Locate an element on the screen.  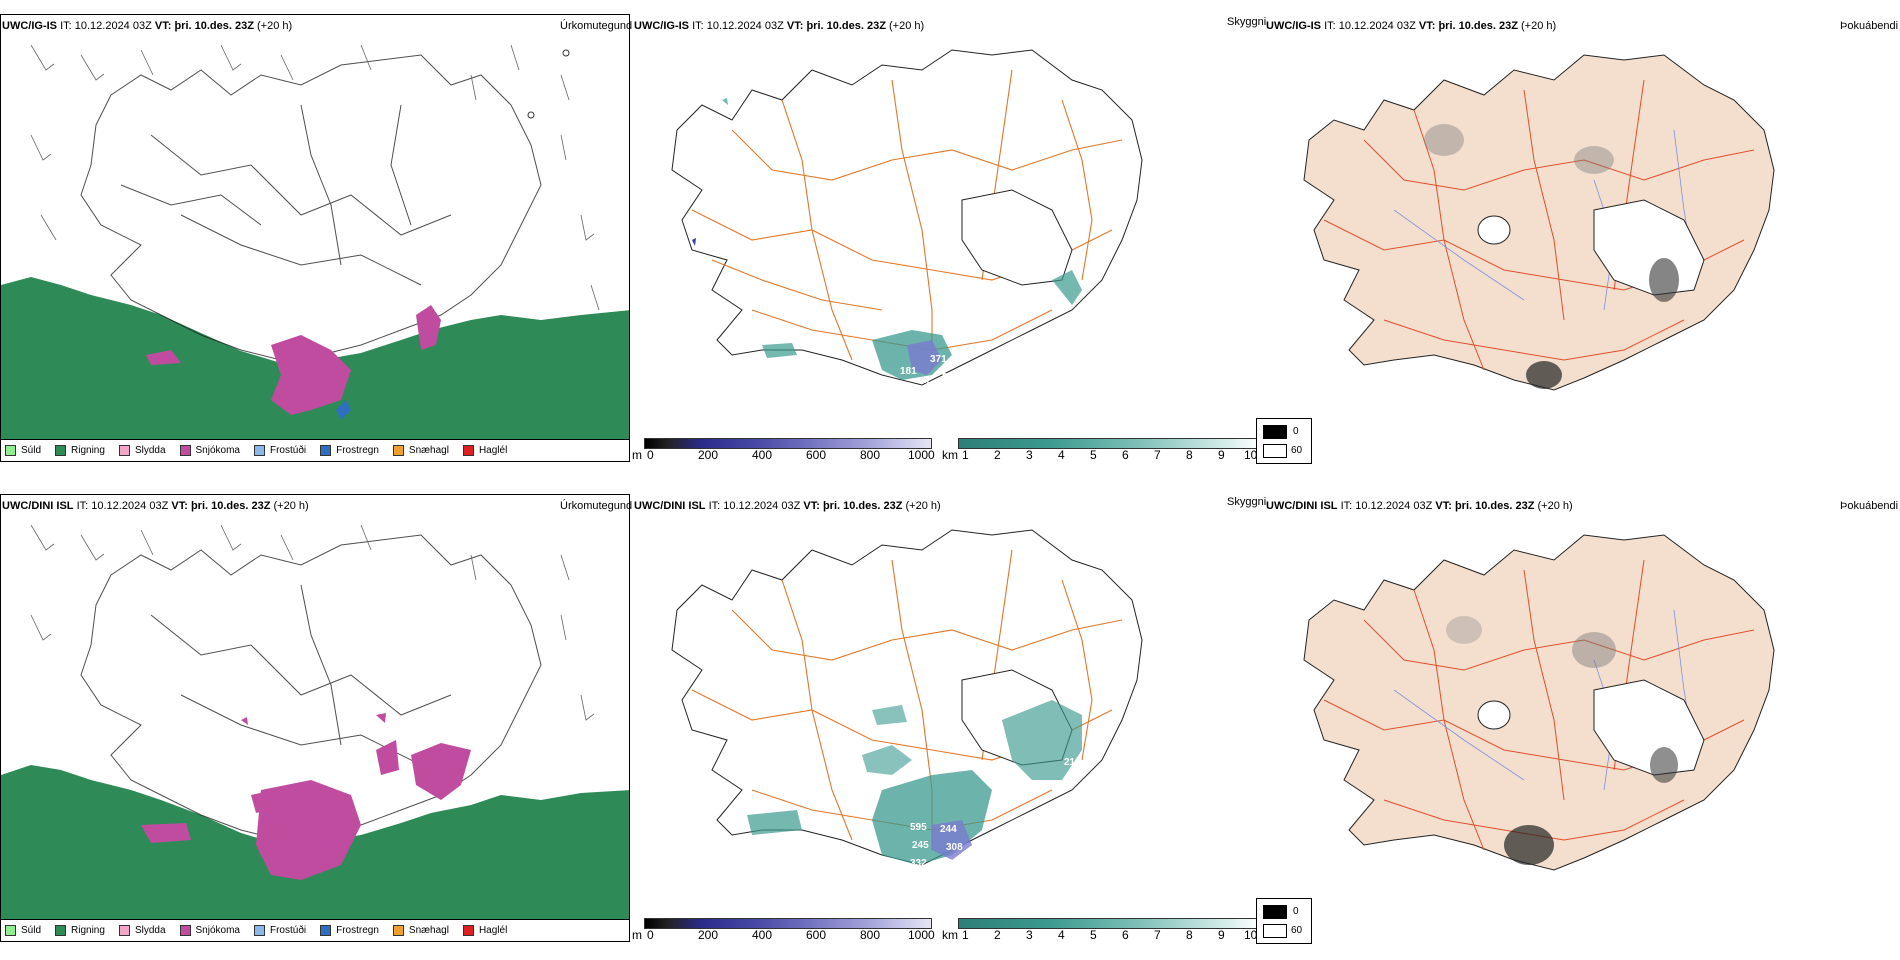
vis-label: 308 is located at coordinates (954, 847).